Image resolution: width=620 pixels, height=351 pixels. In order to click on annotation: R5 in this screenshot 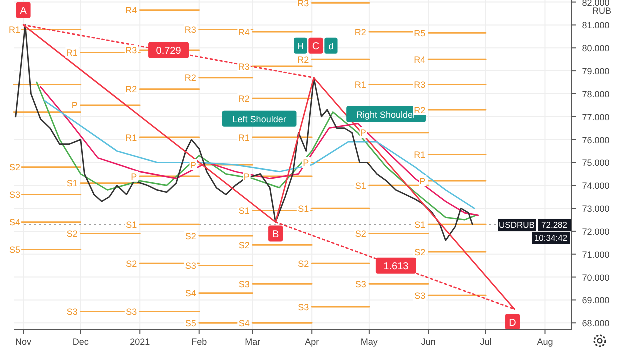, I will do `click(420, 33)`.